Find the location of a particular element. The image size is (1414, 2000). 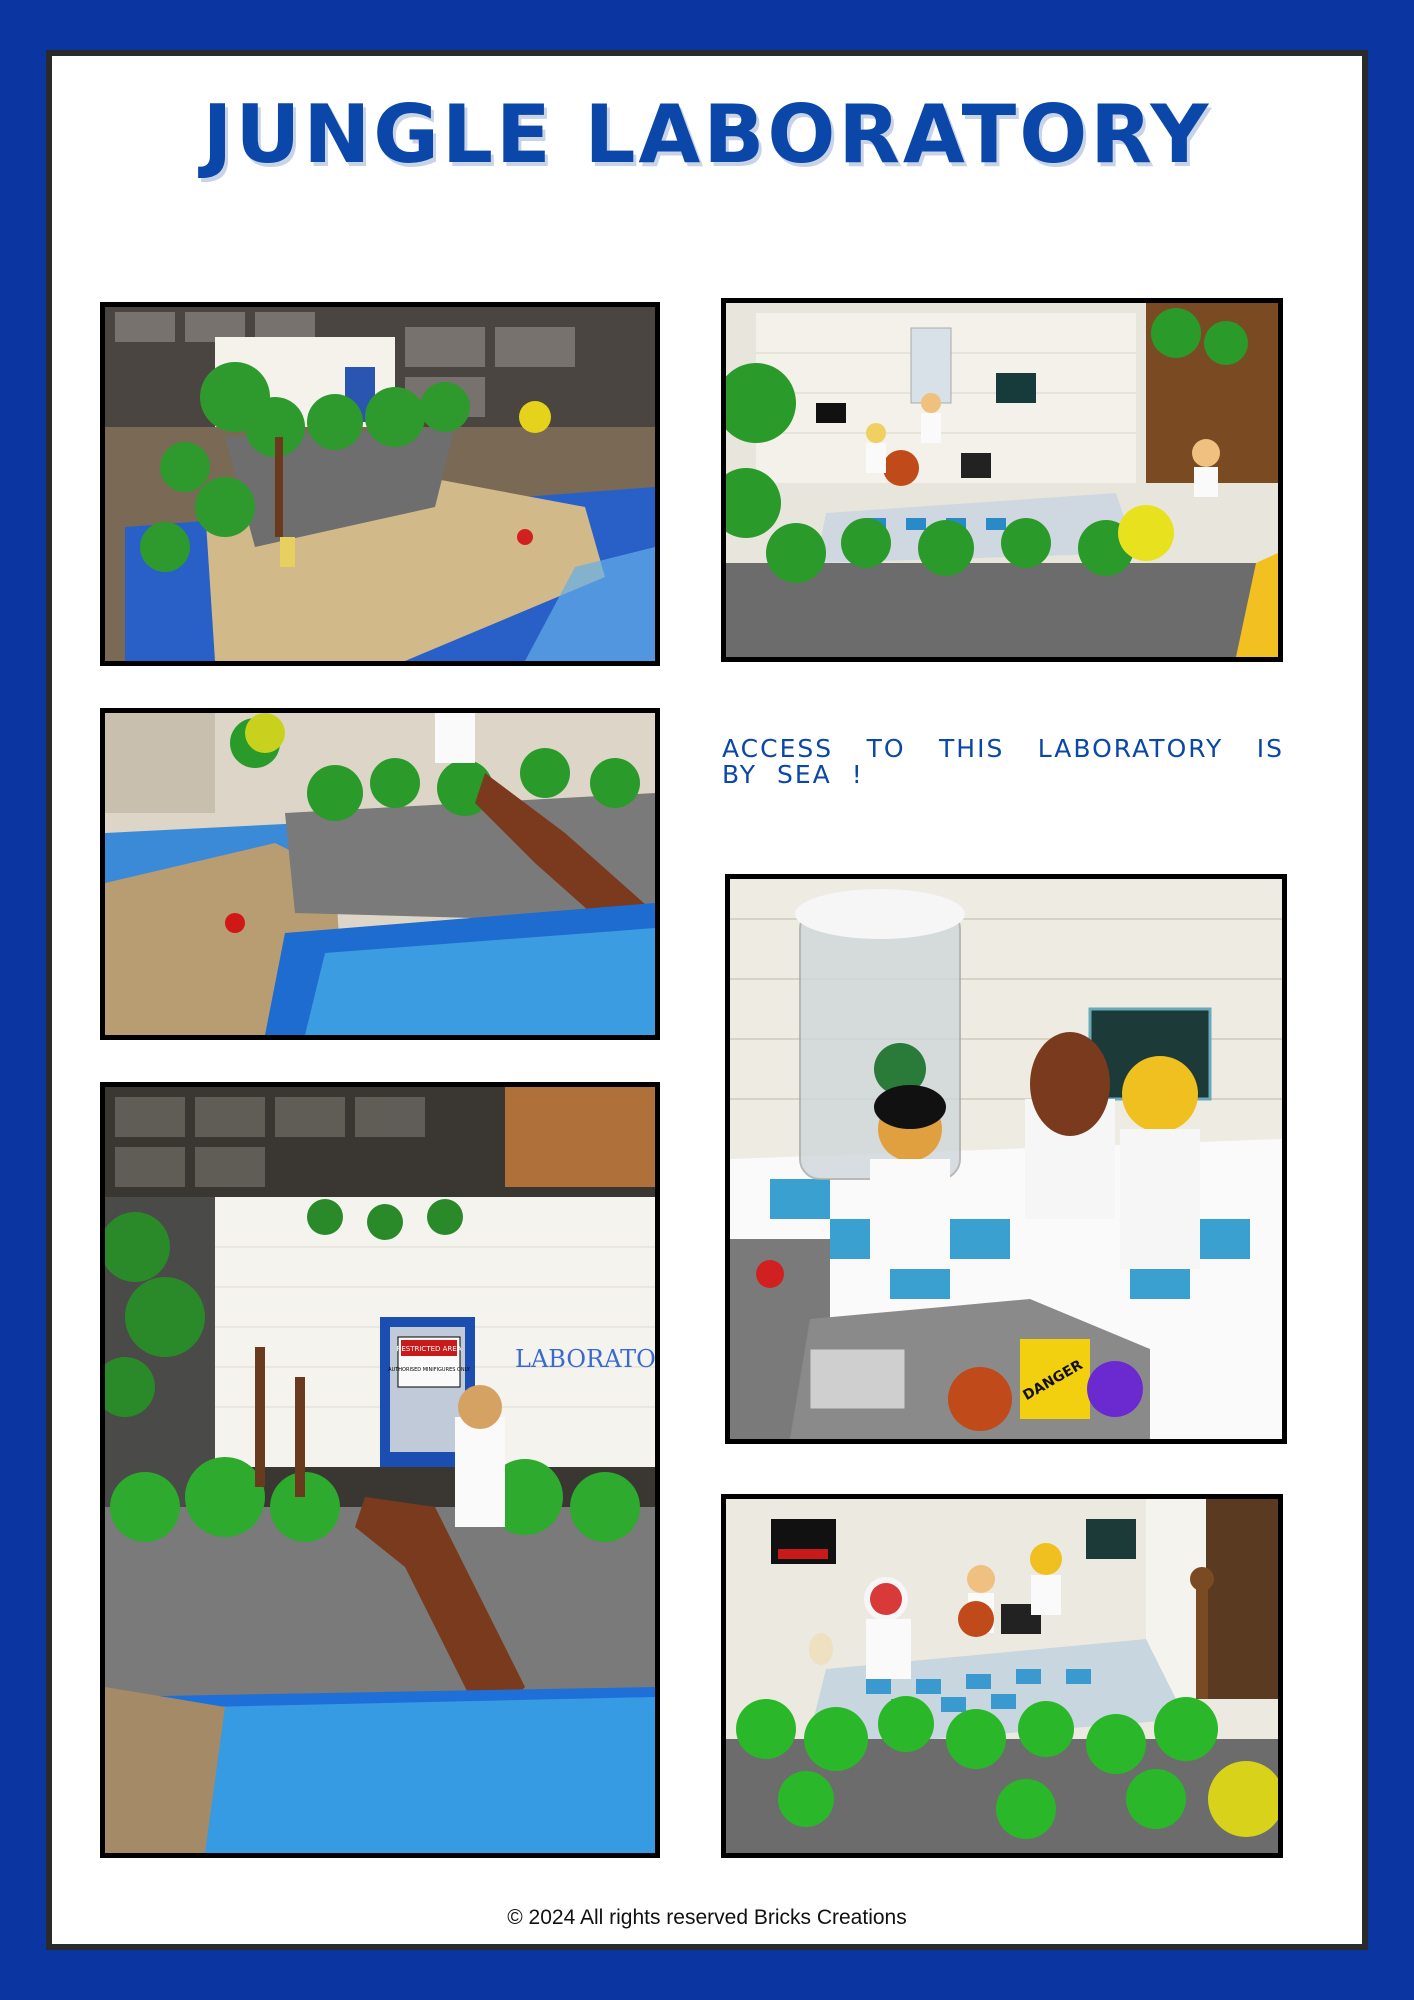

access-caption: ACCESS TO THIS LABORATORY IS BY SEA ! is located at coordinates (1003, 761).